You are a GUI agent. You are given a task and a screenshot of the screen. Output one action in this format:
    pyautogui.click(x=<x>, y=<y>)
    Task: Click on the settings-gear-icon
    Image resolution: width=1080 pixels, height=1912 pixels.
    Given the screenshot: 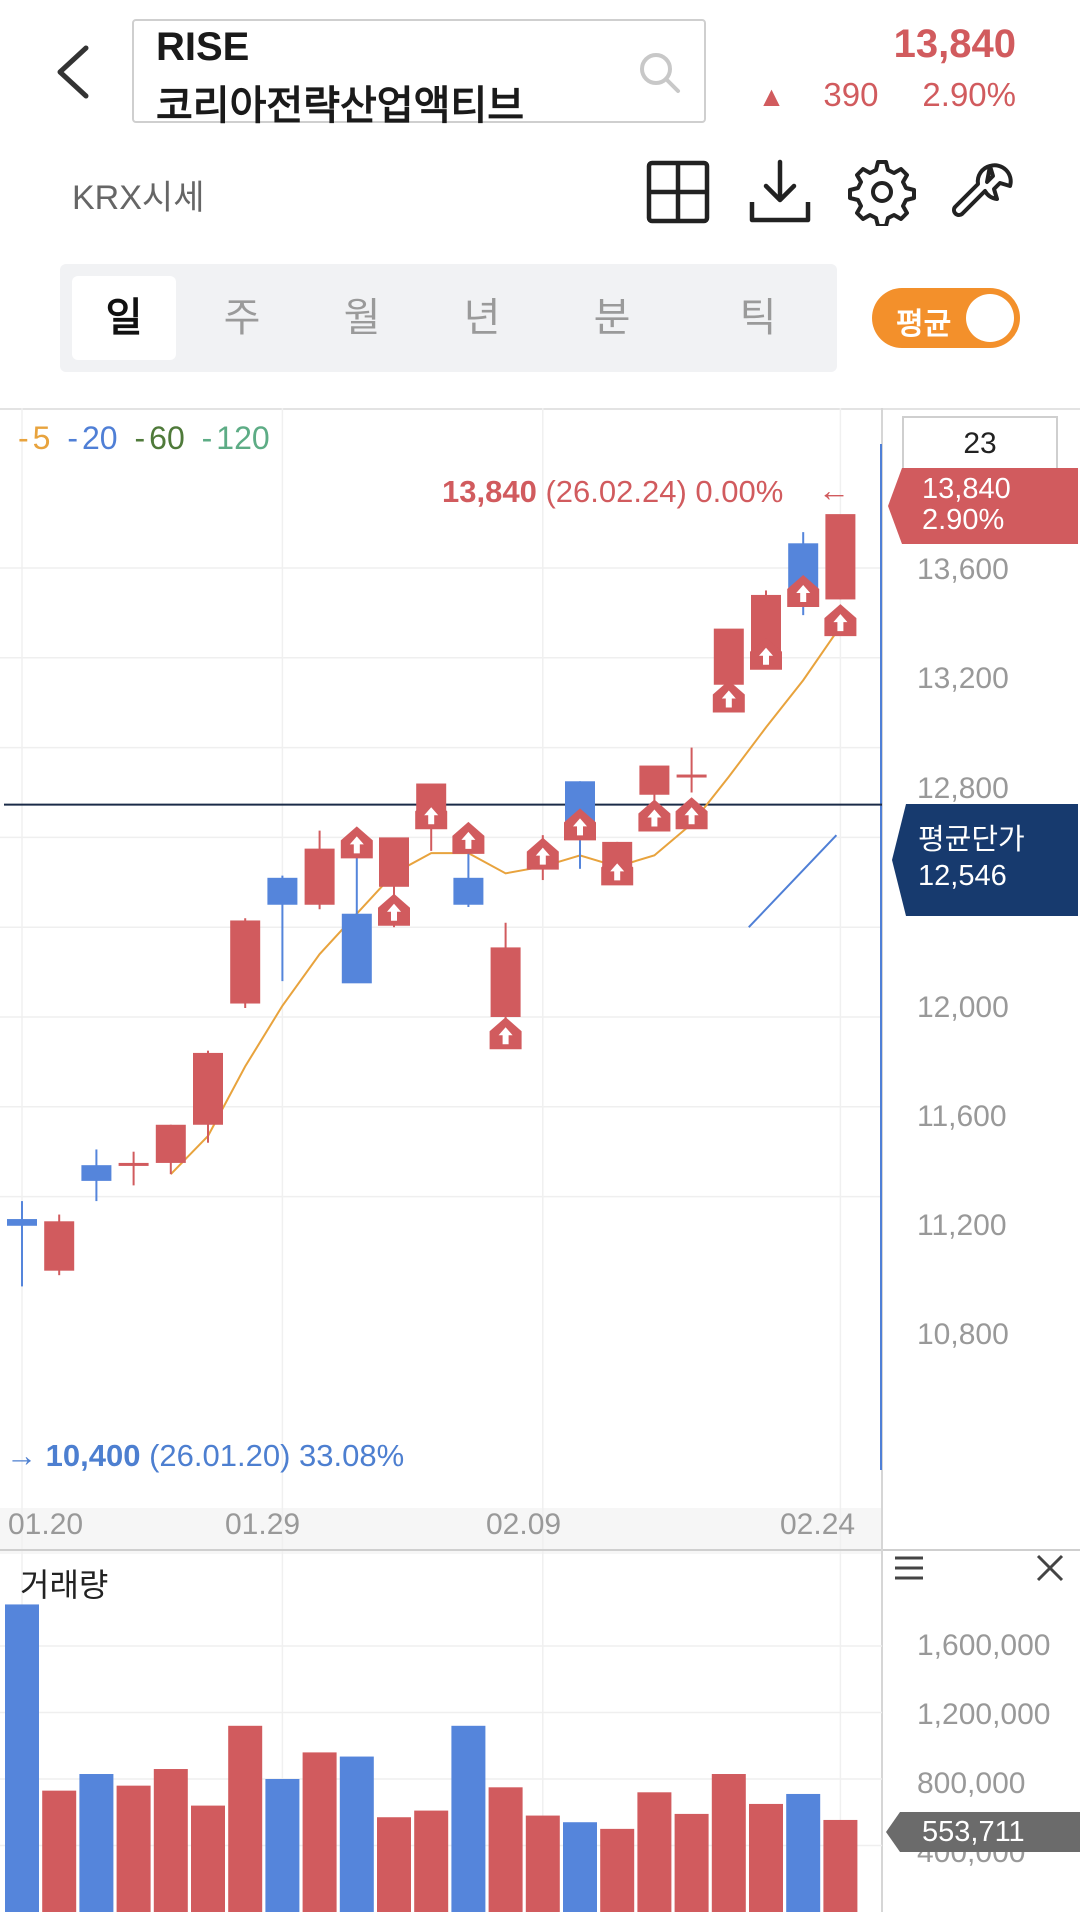 What is the action you would take?
    pyautogui.click(x=882, y=192)
    